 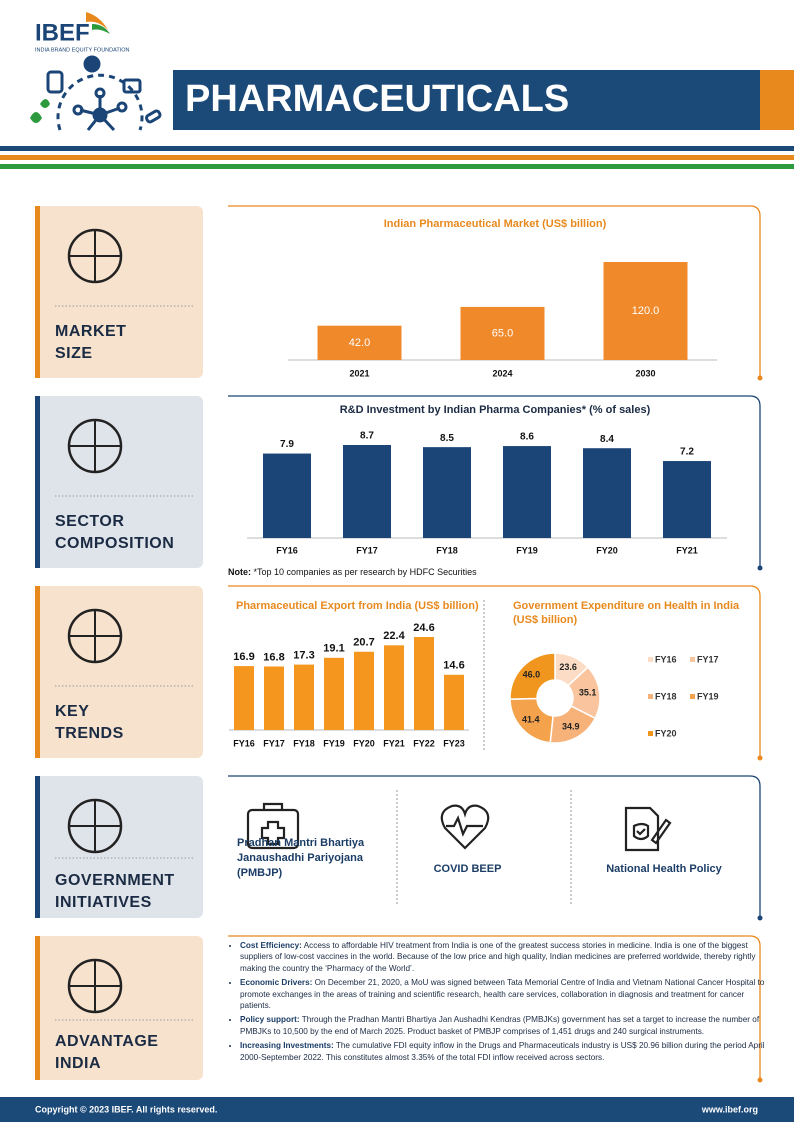 I want to click on legend-label: FY17, so click(x=708, y=659).